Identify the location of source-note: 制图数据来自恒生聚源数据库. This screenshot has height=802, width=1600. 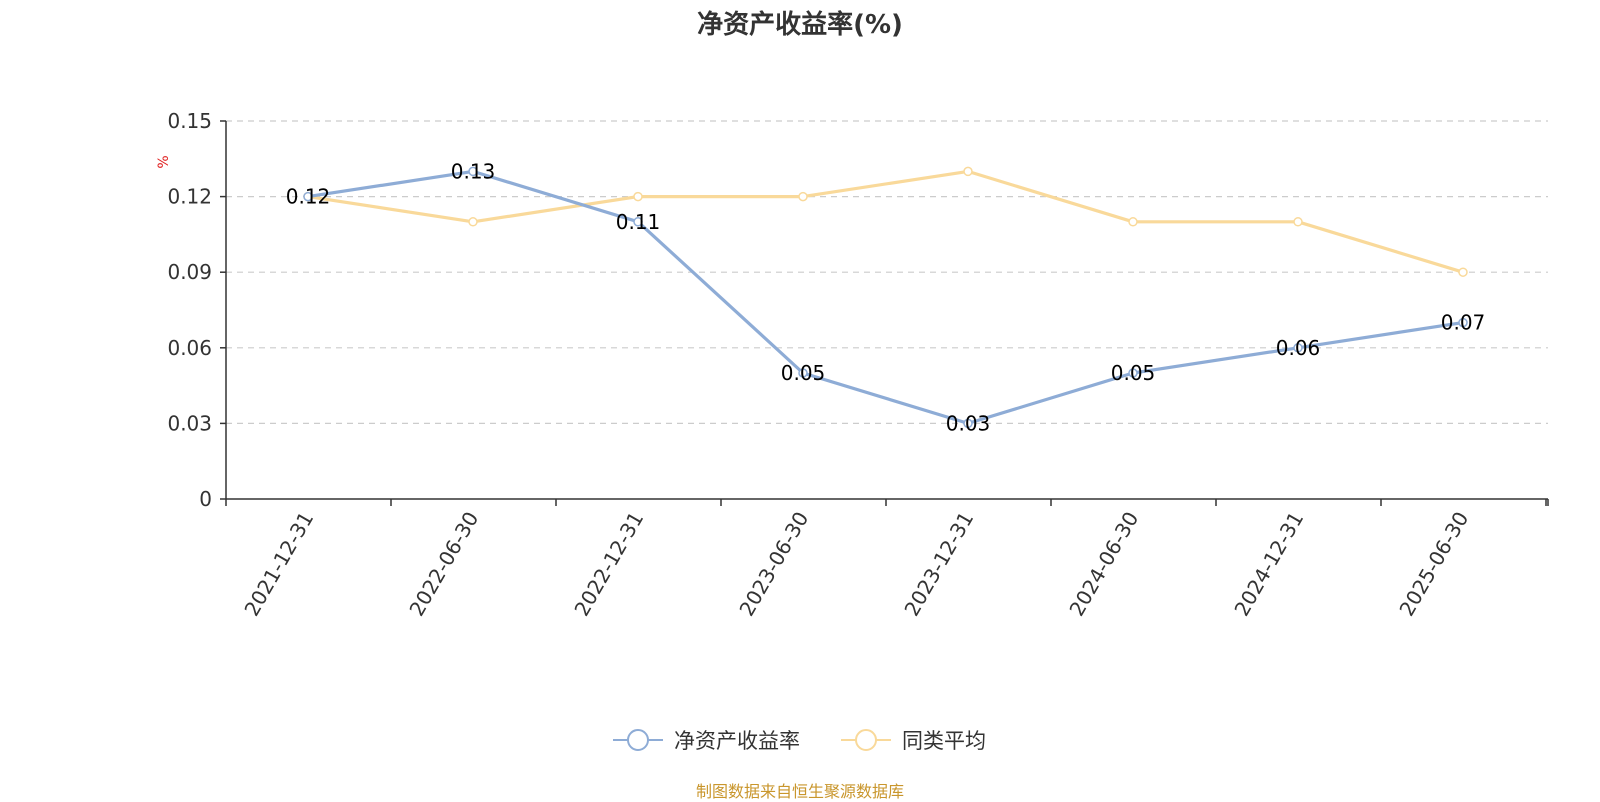
(799, 791).